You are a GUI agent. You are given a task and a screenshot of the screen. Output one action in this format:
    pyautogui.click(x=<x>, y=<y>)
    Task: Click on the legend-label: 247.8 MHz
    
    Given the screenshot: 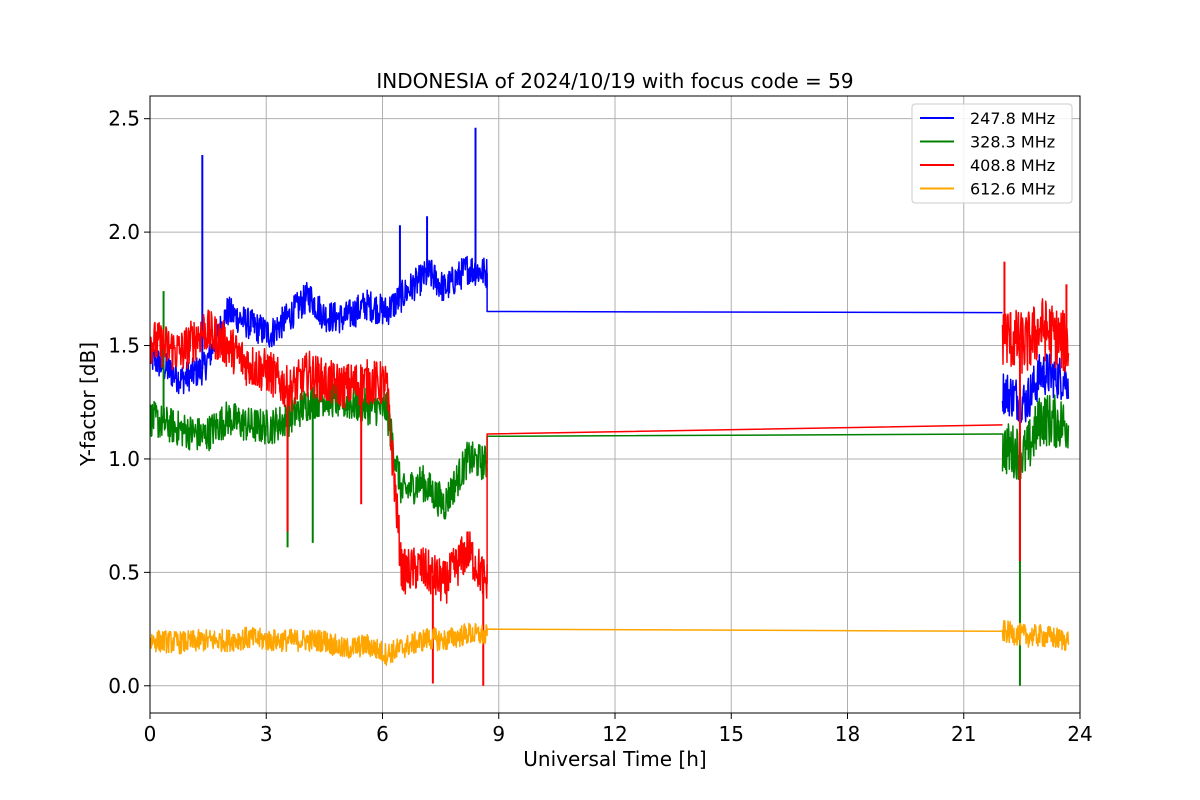 What is the action you would take?
    pyautogui.click(x=1012, y=118)
    